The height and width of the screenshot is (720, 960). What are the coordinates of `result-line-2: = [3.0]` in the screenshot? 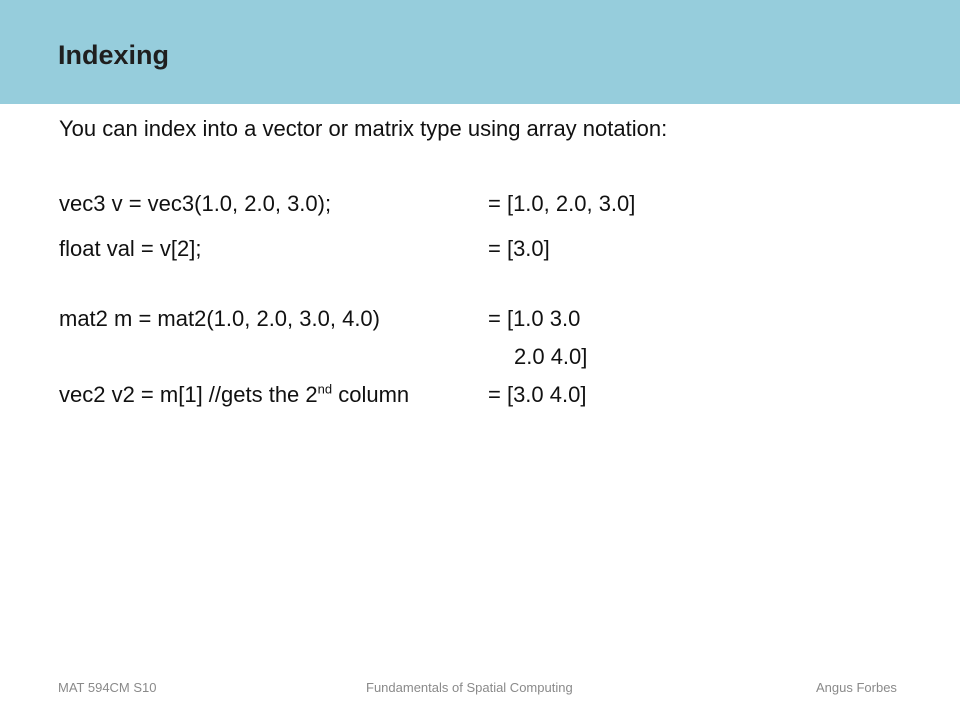 It's located at (519, 248).